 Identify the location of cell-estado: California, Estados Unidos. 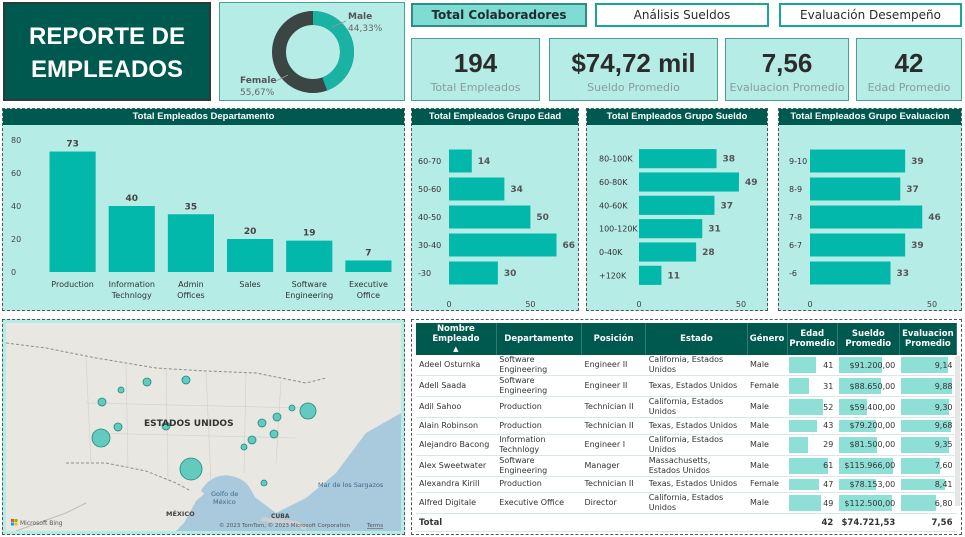
(696, 407).